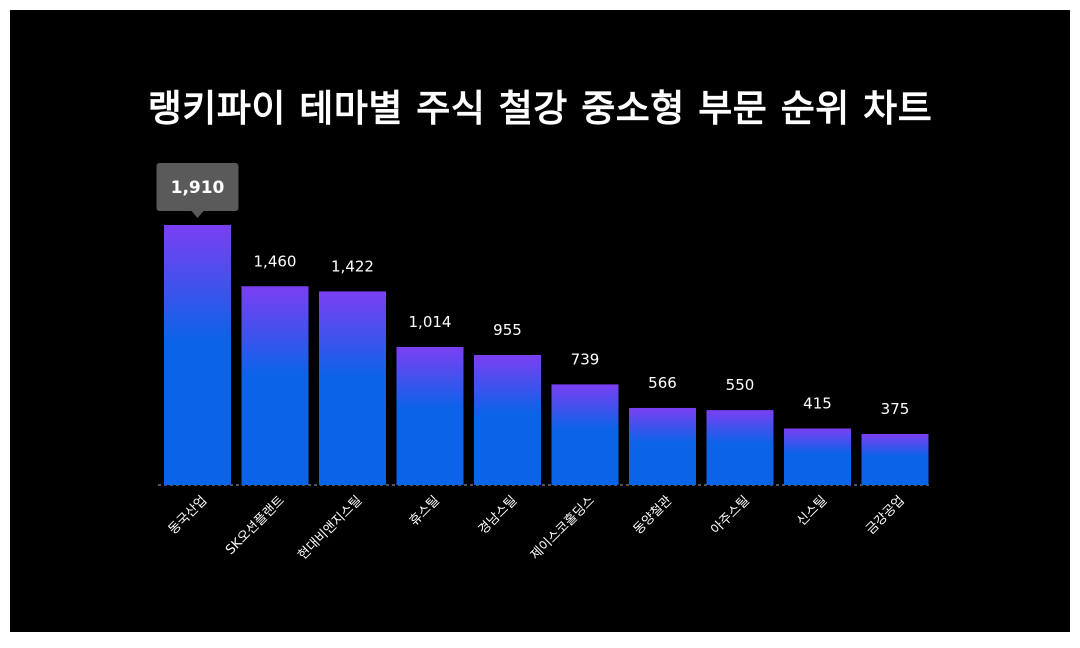  I want to click on category-label-8: 아주스틸, so click(730, 515).